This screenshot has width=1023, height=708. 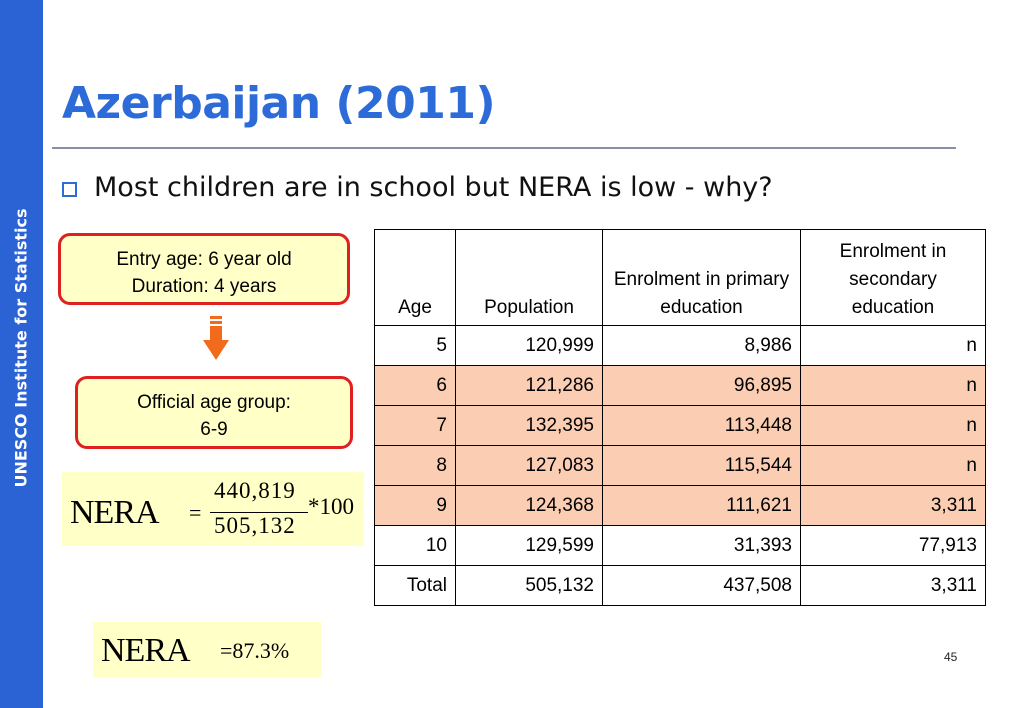 I want to click on down-arrow-icon, so click(x=216, y=338).